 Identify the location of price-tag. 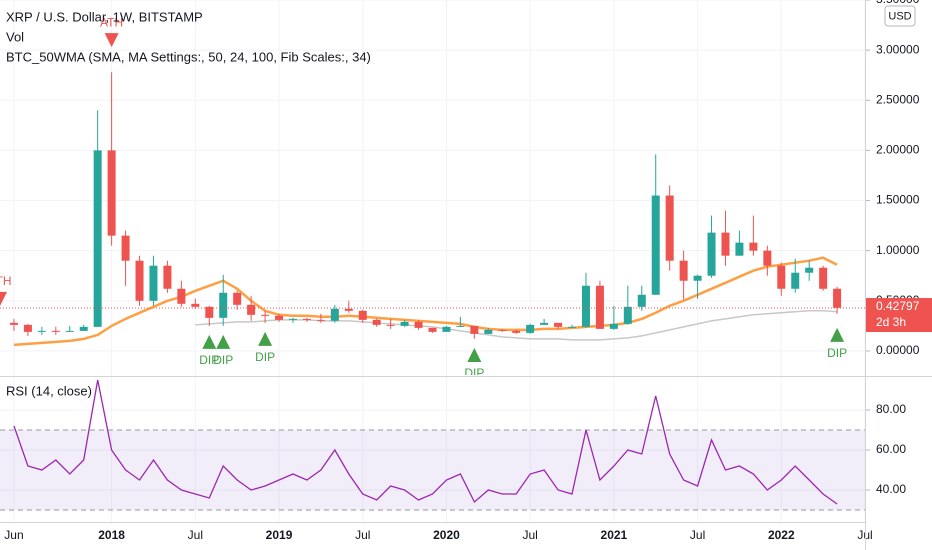
(899, 315).